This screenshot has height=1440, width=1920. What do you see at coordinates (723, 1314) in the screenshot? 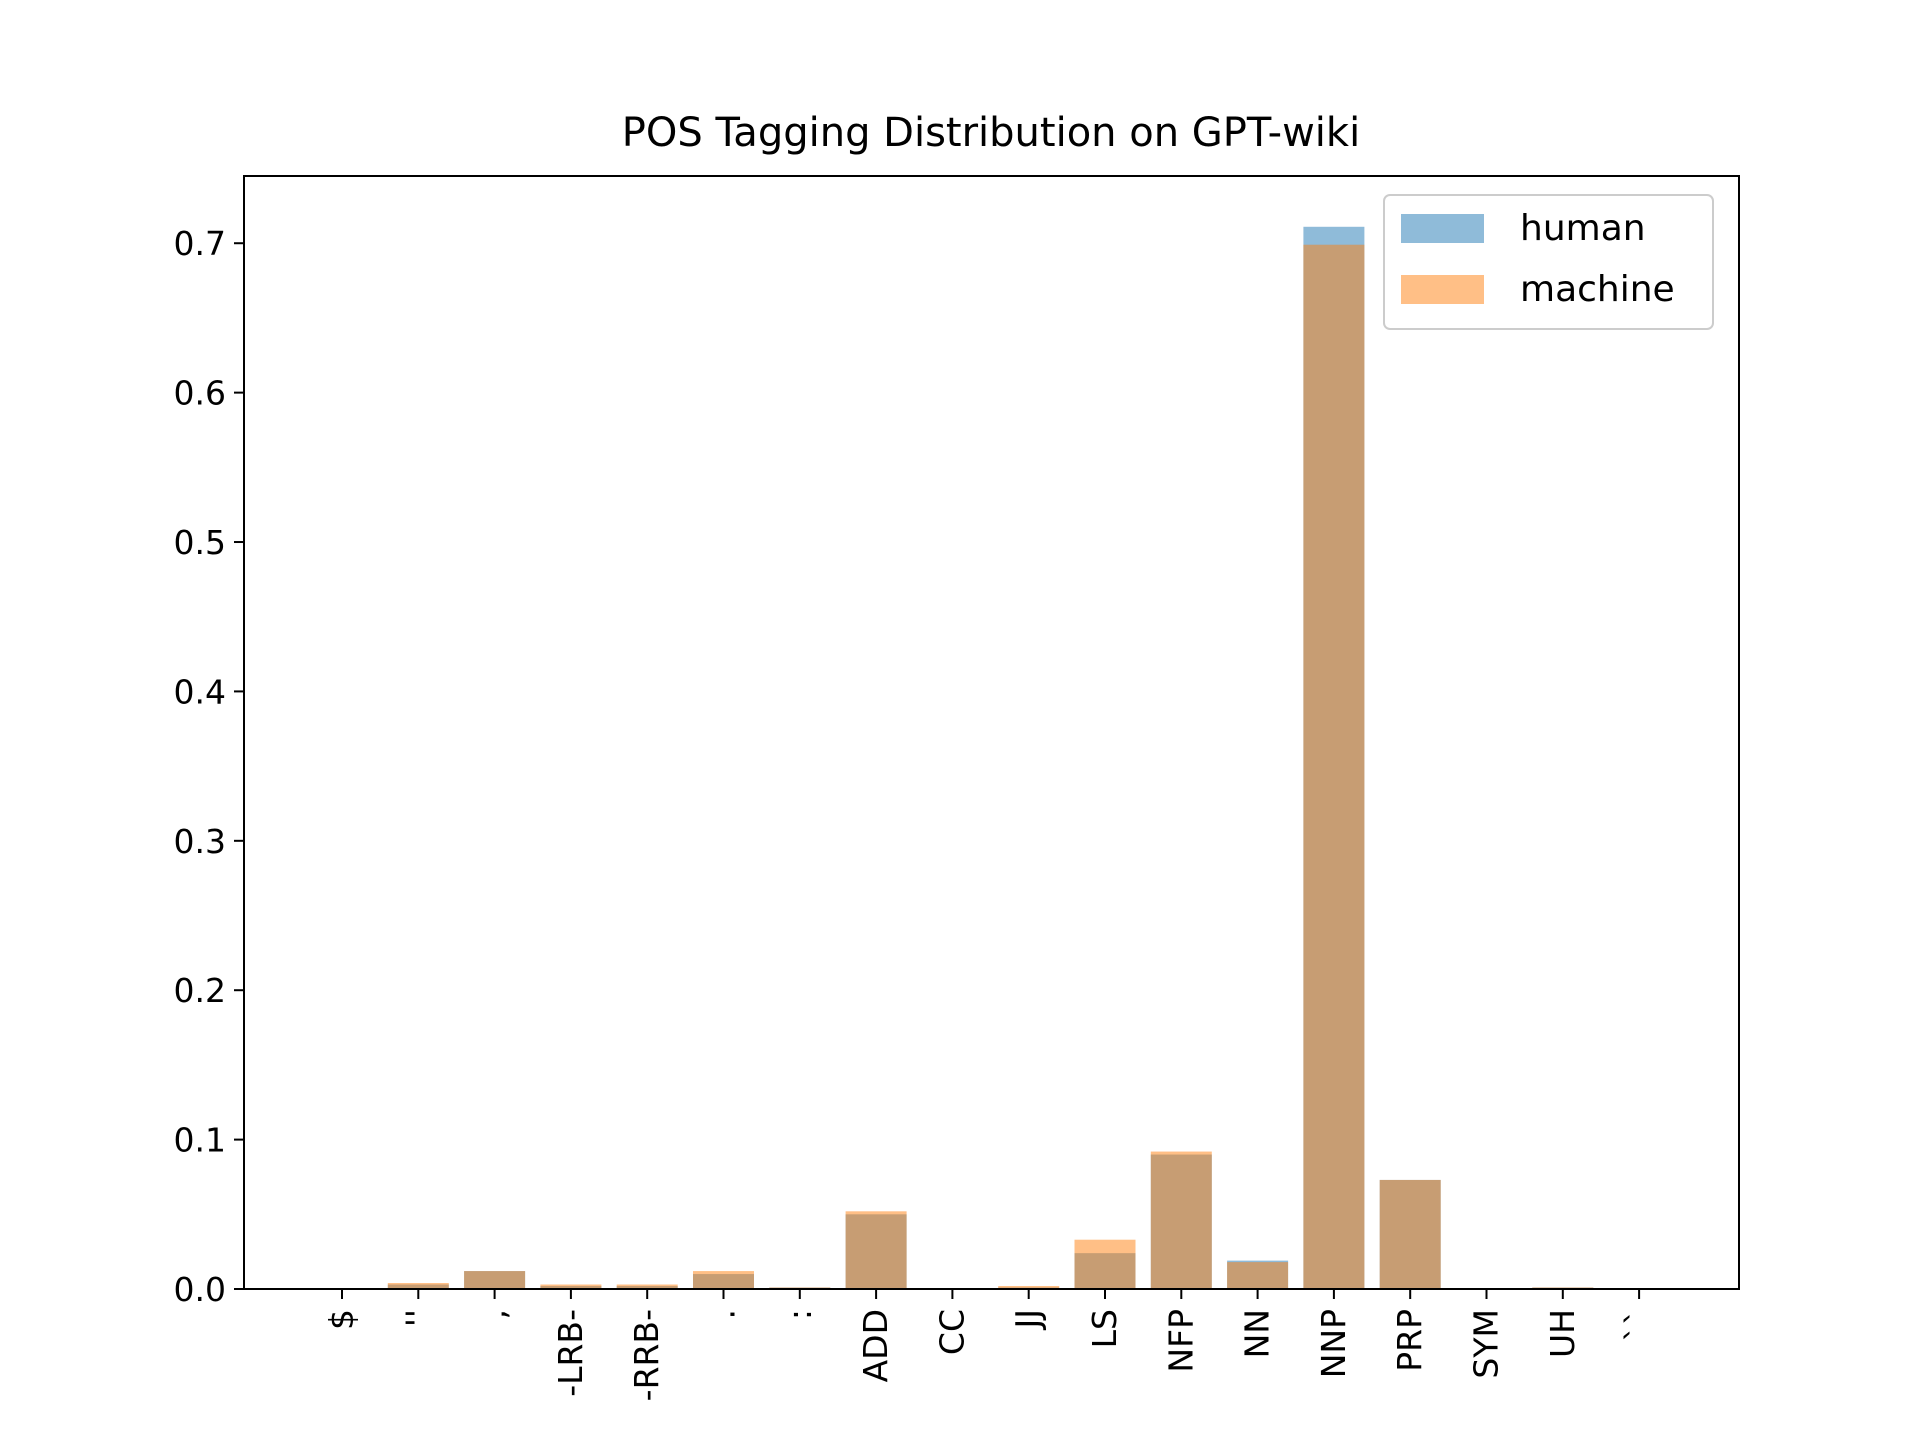
I see `x-tick-label-5: .` at bounding box center [723, 1314].